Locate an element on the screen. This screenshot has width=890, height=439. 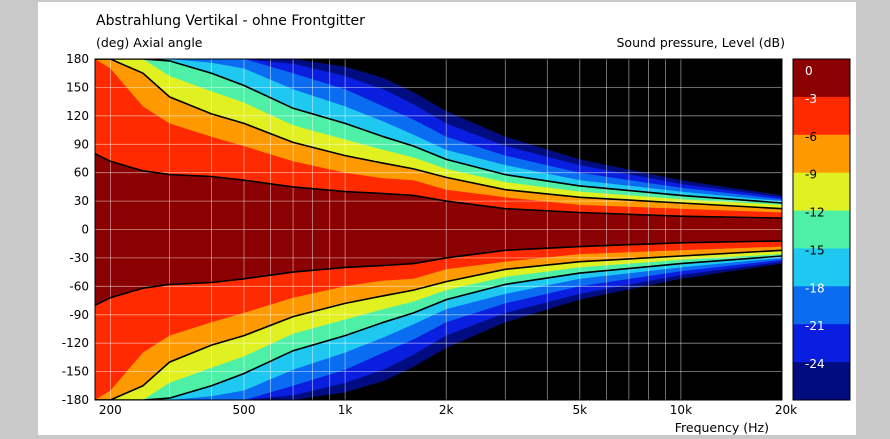
x-axis-label: Frequency (Hz) is located at coordinates (722, 427).